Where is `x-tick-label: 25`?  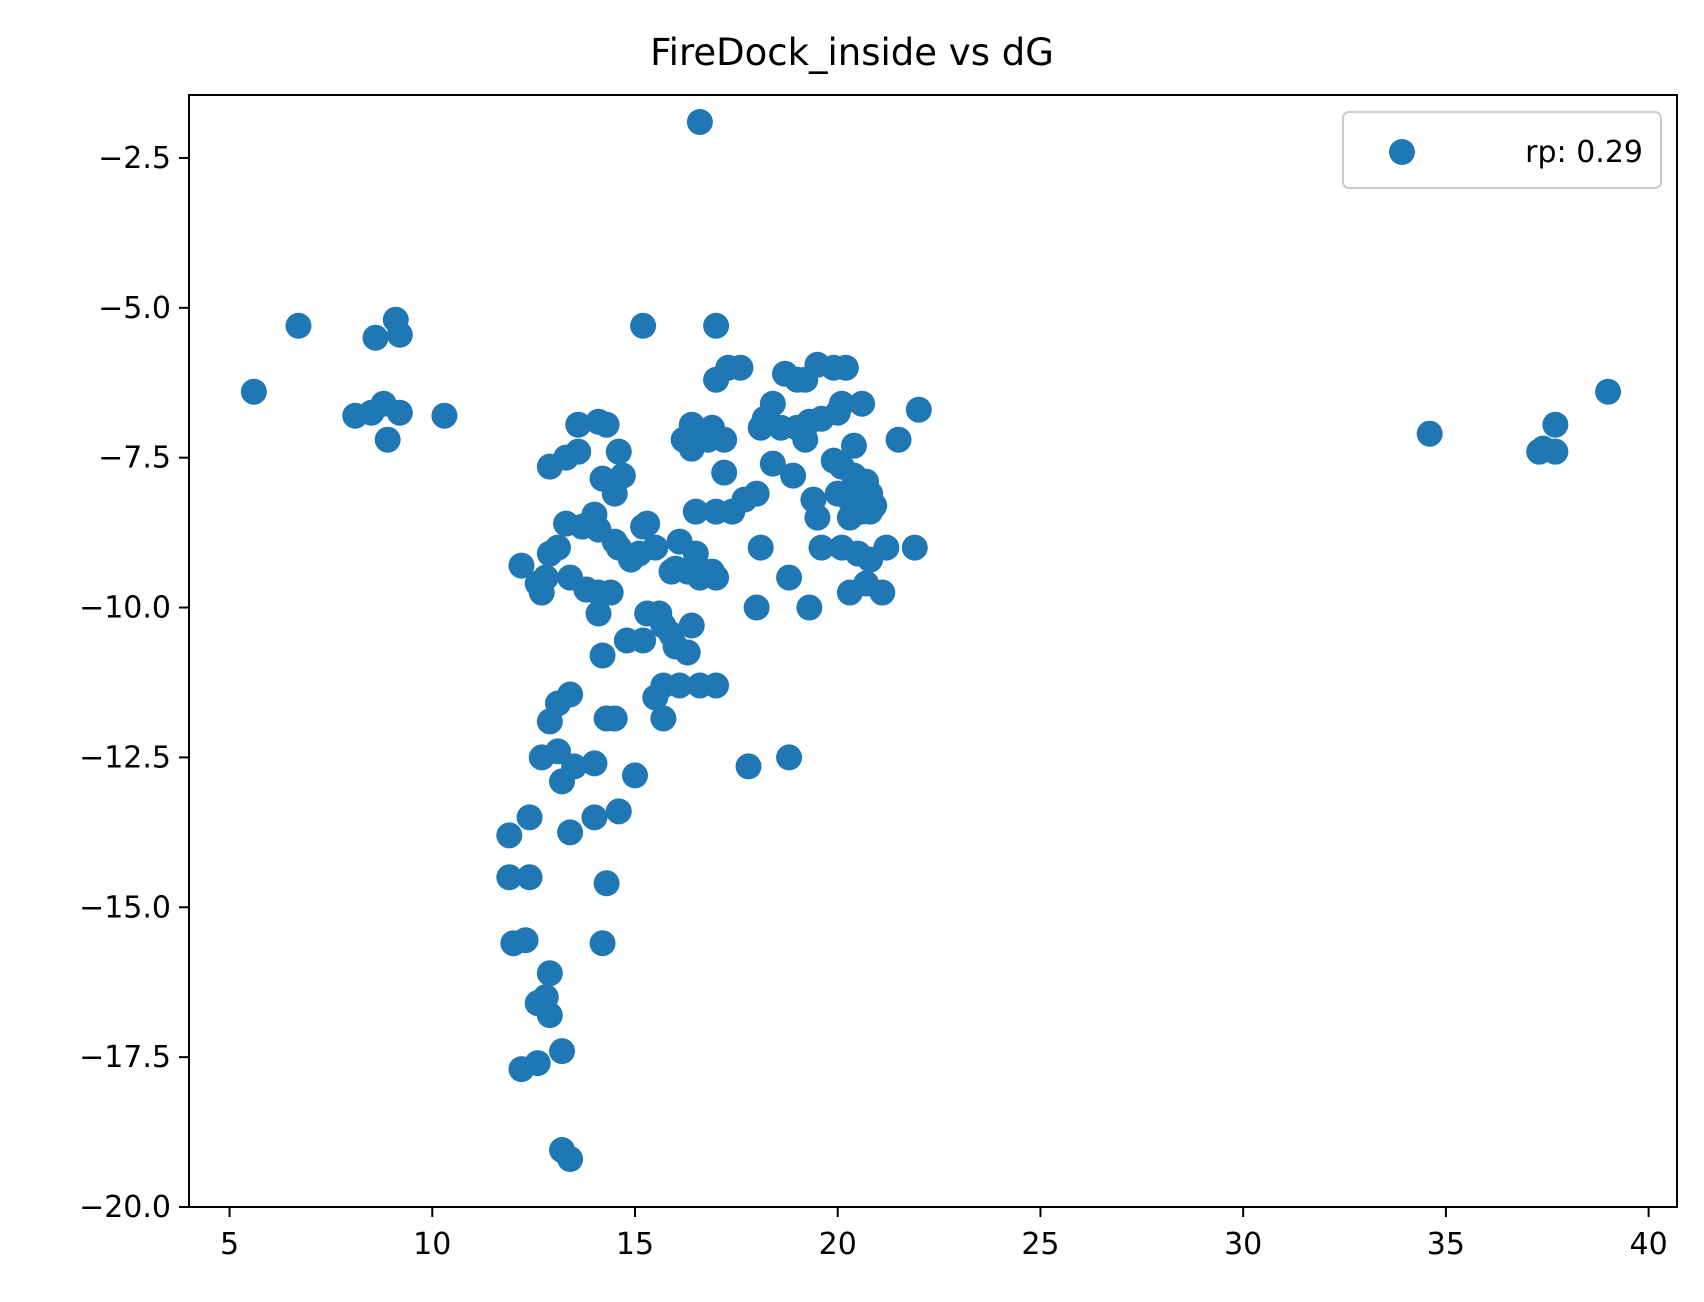
x-tick-label: 25 is located at coordinates (1040, 1244).